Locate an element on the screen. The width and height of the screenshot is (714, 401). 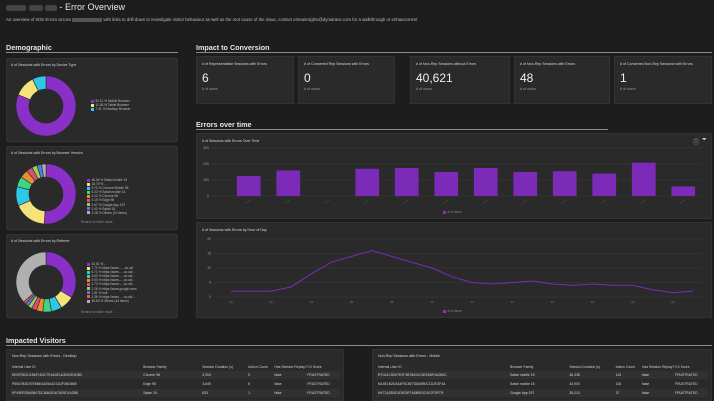
browser-chart-note: Restrict to slider mode is located at coordinates (97, 222).